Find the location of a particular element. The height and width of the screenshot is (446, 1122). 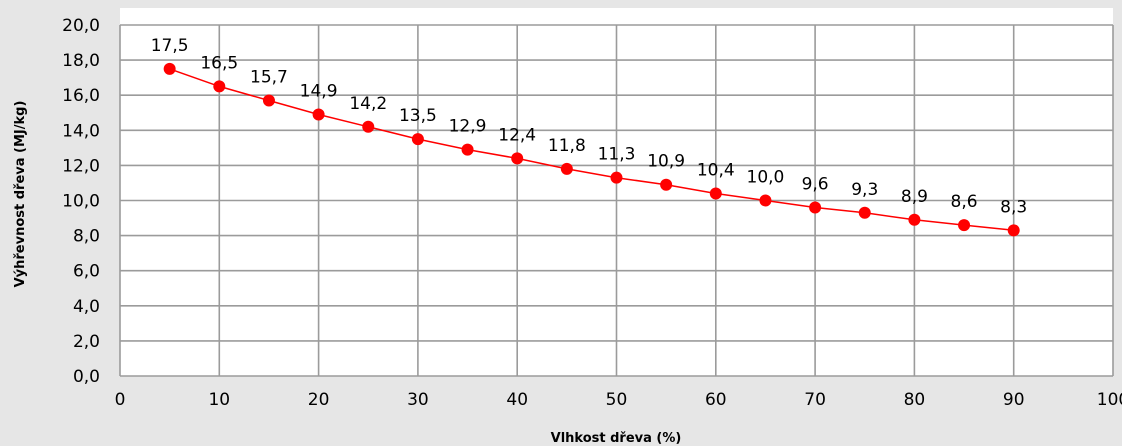

data-label: 16,5 is located at coordinates (219, 63).